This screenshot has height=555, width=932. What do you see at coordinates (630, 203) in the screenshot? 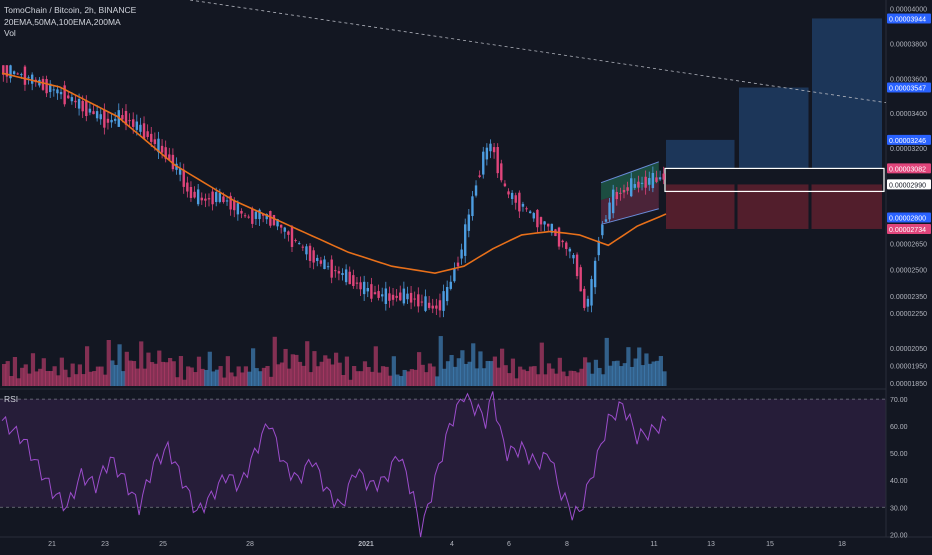
I see `channel-lower-fill` at bounding box center [630, 203].